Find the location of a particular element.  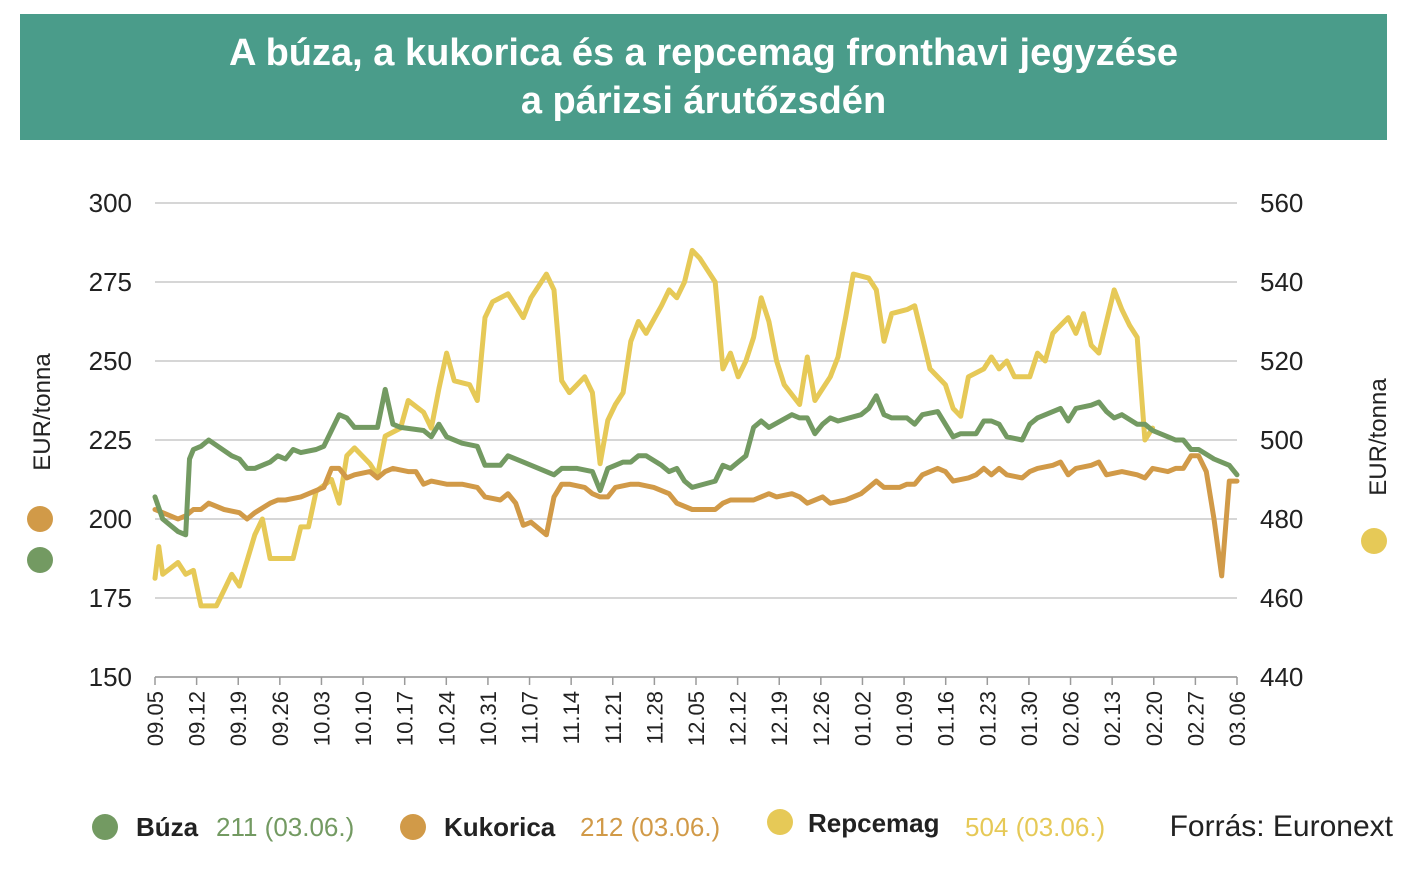

right-axis-repcemag-marker is located at coordinates (1374, 541).